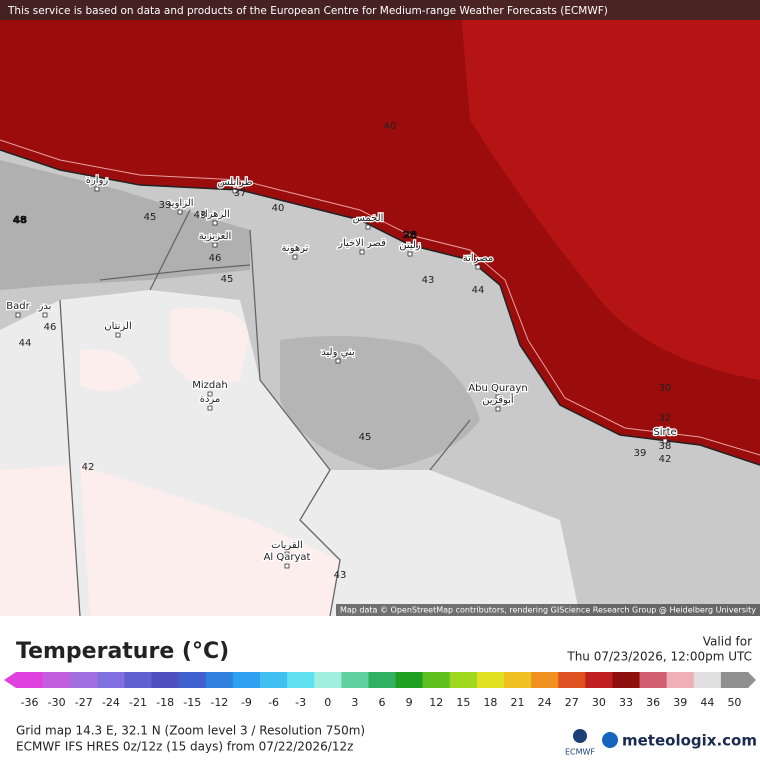 This screenshot has width=760, height=764. I want to click on valid-time: Thu 07/23/2026, 12:00pm UTC, so click(659, 657).